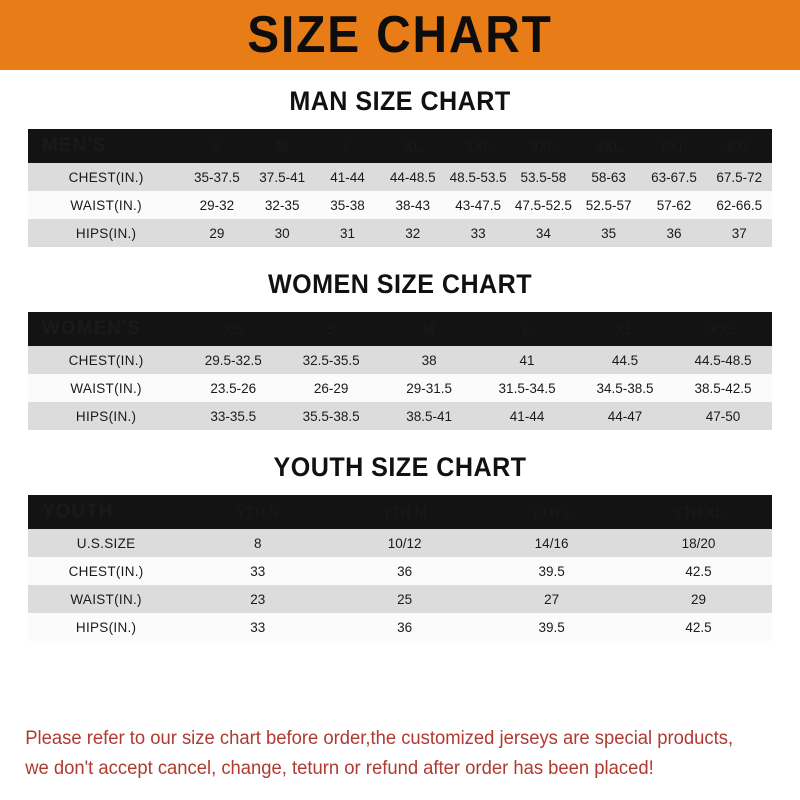 The height and width of the screenshot is (800, 800). What do you see at coordinates (404, 512) in the screenshot?
I see `size-column-header: YTH M` at bounding box center [404, 512].